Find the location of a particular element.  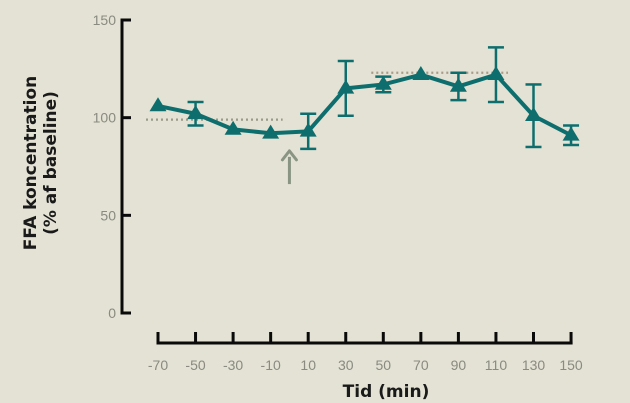

x-tick-label: -50 is located at coordinates (195, 365).